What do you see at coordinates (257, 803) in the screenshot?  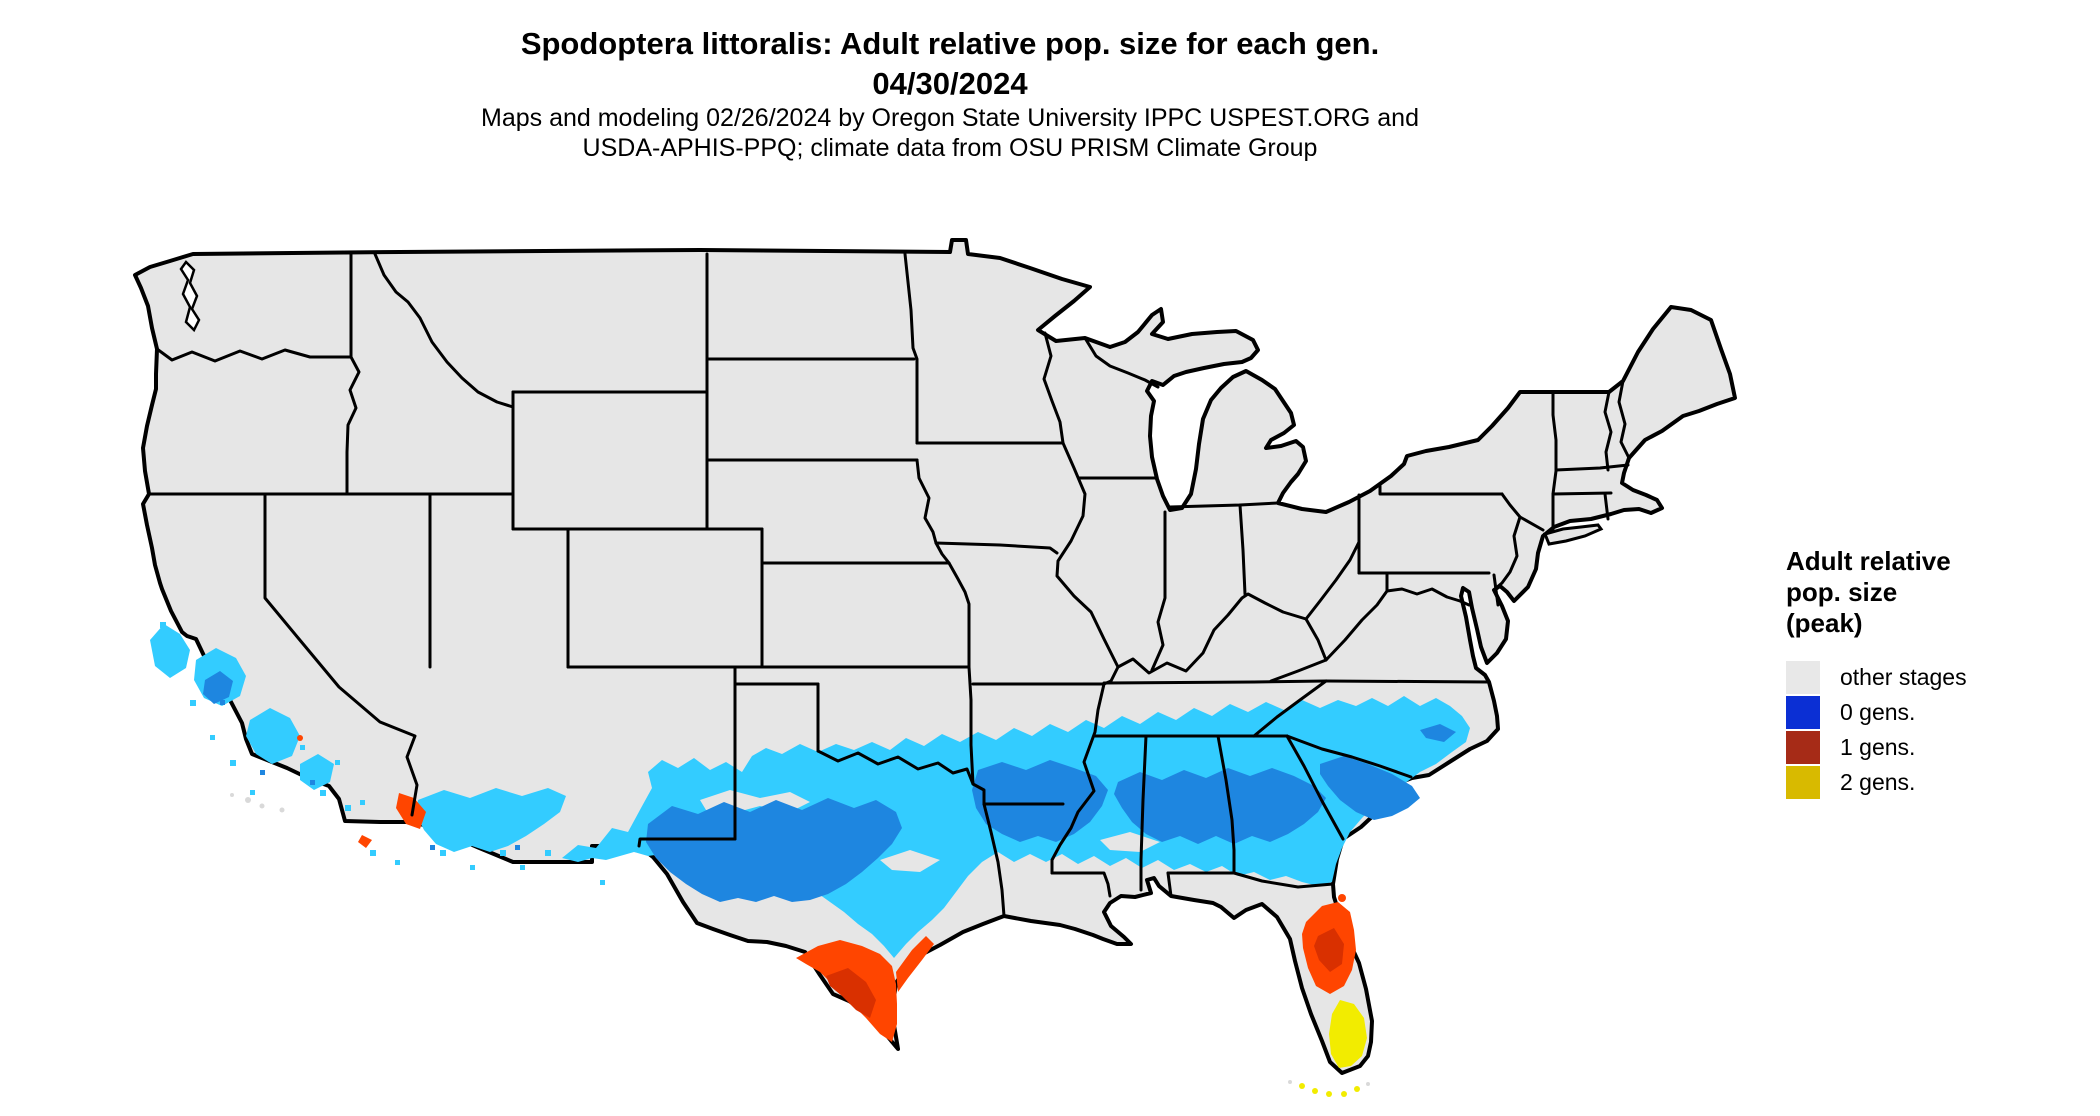 I see `channel-islands` at bounding box center [257, 803].